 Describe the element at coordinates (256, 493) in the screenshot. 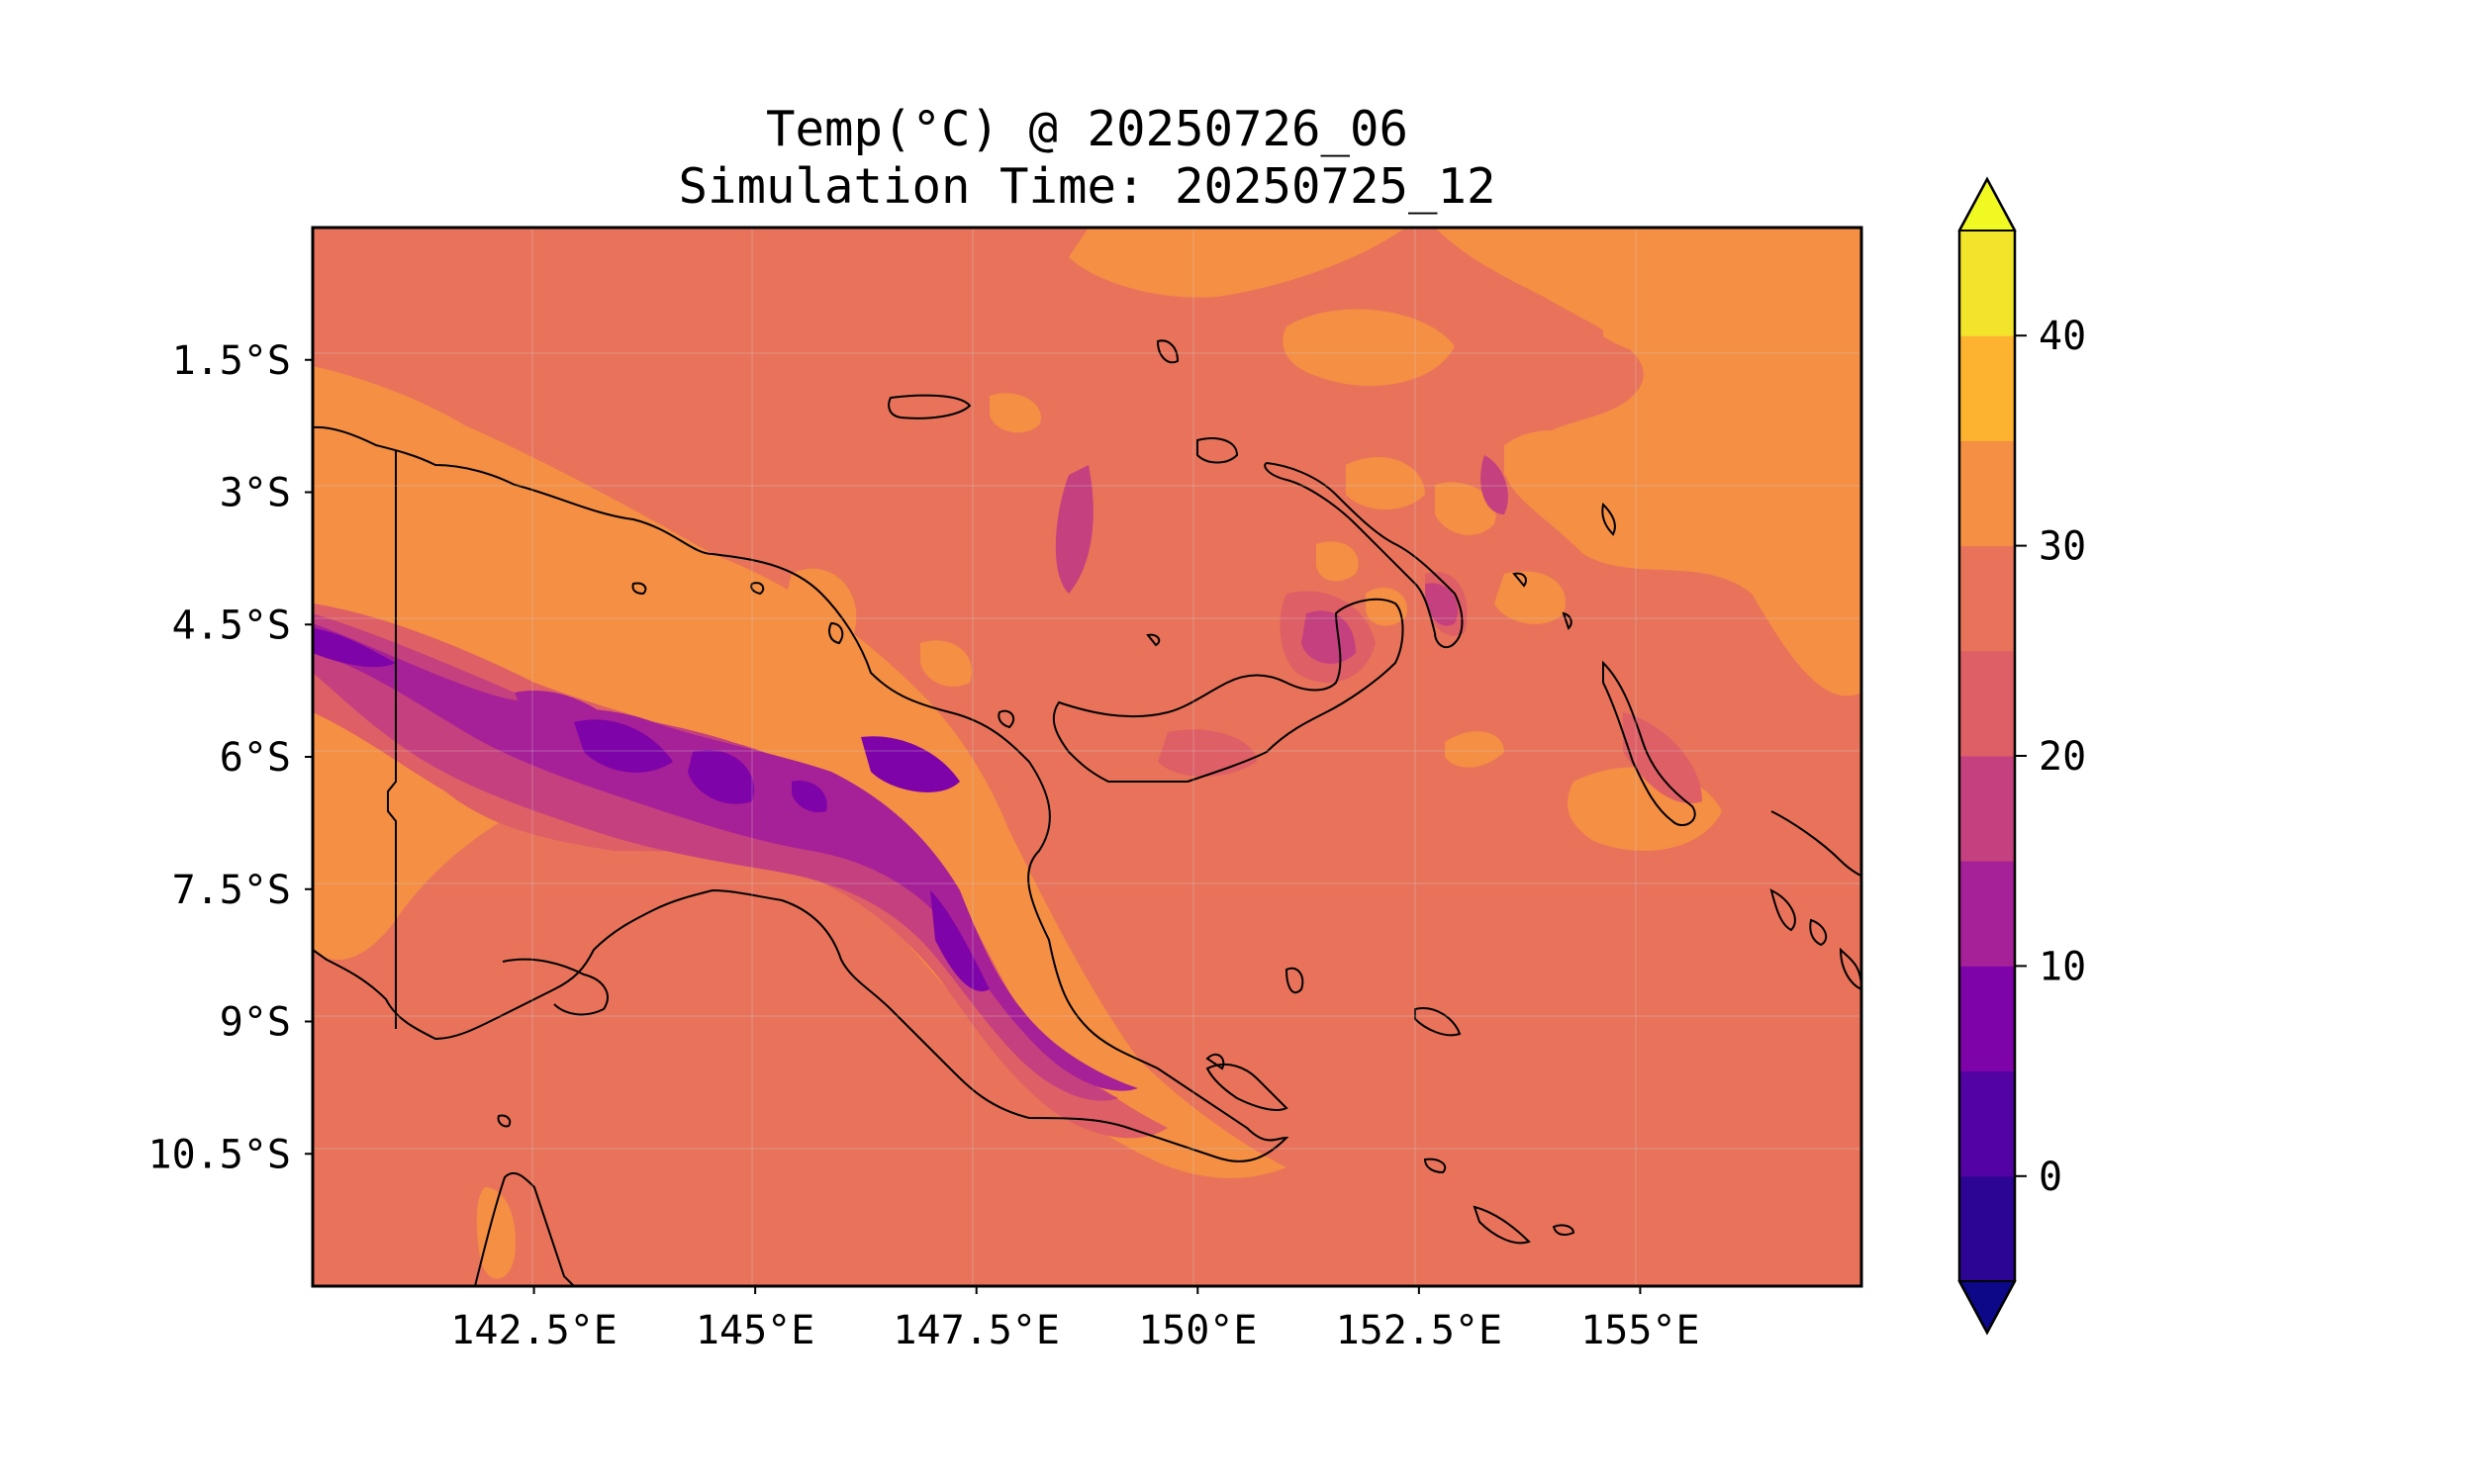

I see `lat-tick-label: 3°S` at that location.